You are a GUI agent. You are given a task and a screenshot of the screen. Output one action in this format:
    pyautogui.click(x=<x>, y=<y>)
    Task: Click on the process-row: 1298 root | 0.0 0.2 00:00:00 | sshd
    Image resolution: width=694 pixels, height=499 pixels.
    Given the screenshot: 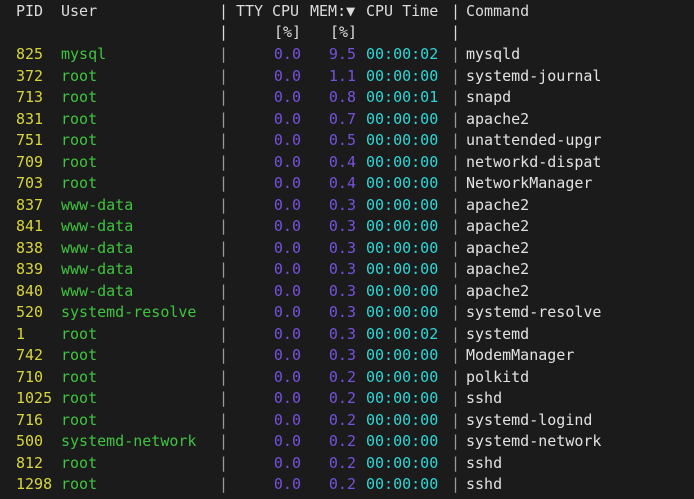 What is the action you would take?
    pyautogui.click(x=347, y=484)
    